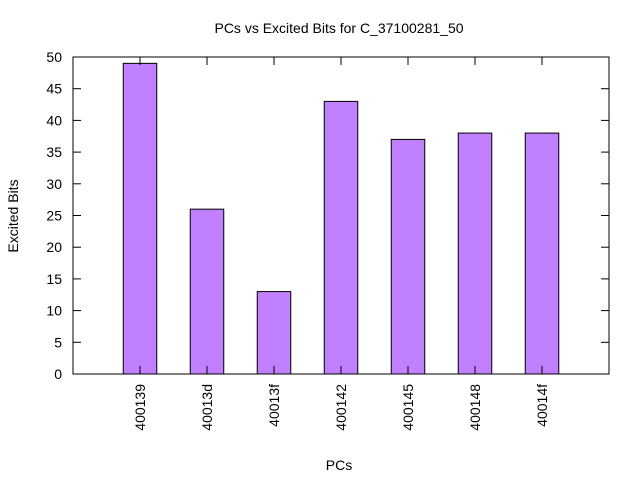 The width and height of the screenshot is (640, 480). I want to click on x-tick-label-400139: 400139, so click(140, 407).